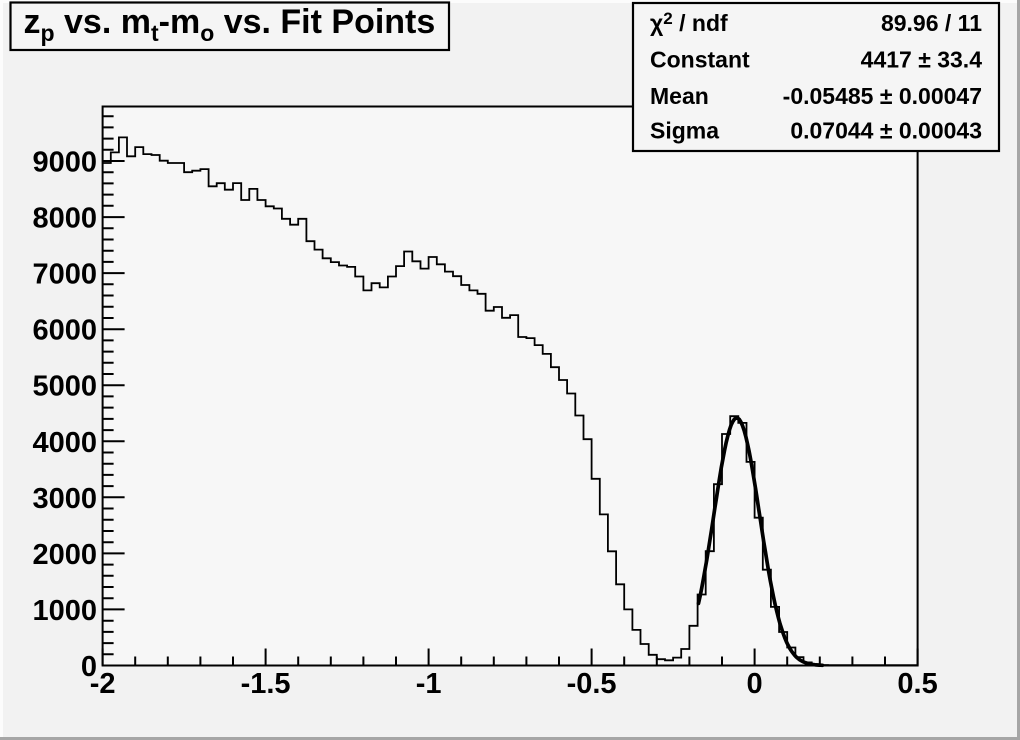 The image size is (1020, 740). I want to click on svg-text: 9000, so click(64, 163).